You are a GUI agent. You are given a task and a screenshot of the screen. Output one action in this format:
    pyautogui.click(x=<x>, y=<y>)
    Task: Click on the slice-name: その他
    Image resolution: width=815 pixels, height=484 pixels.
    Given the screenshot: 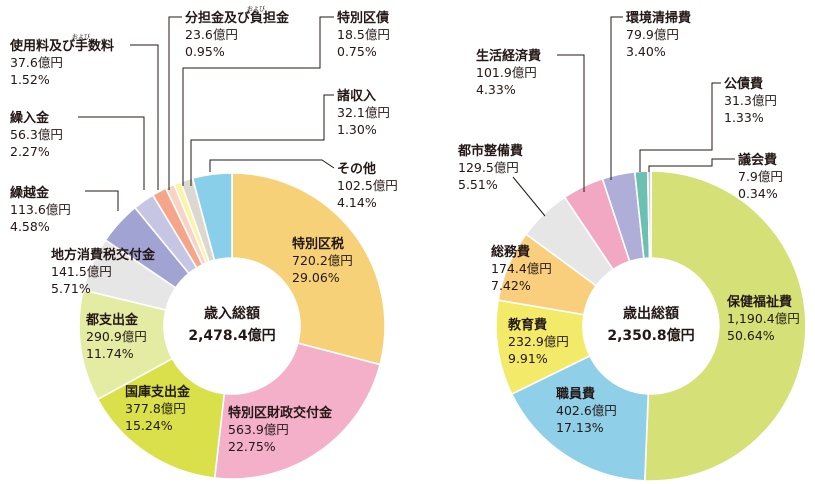 What is the action you would take?
    pyautogui.click(x=356, y=169)
    